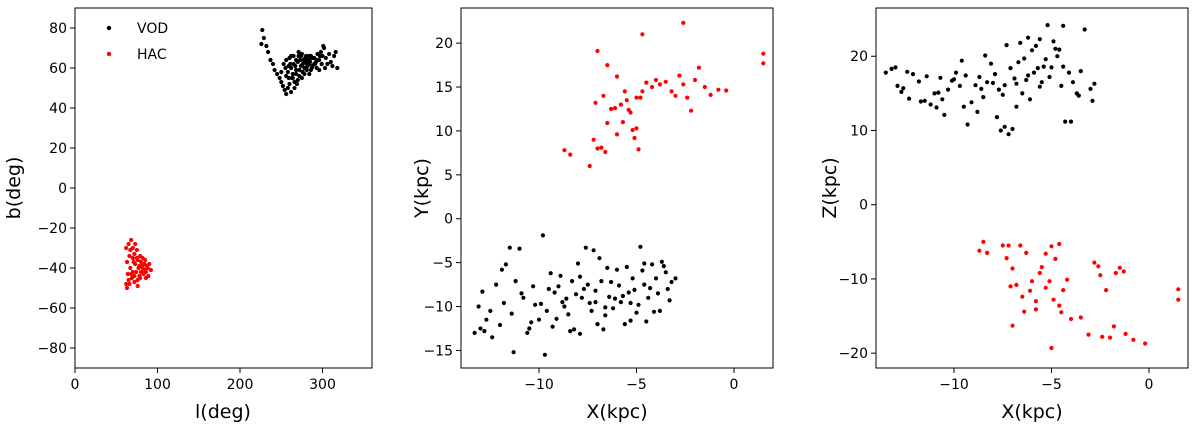 The width and height of the screenshot is (1200, 427). Describe the element at coordinates (539, 385) in the screenshot. I see `panel-xy-xtick-label: −10` at that location.